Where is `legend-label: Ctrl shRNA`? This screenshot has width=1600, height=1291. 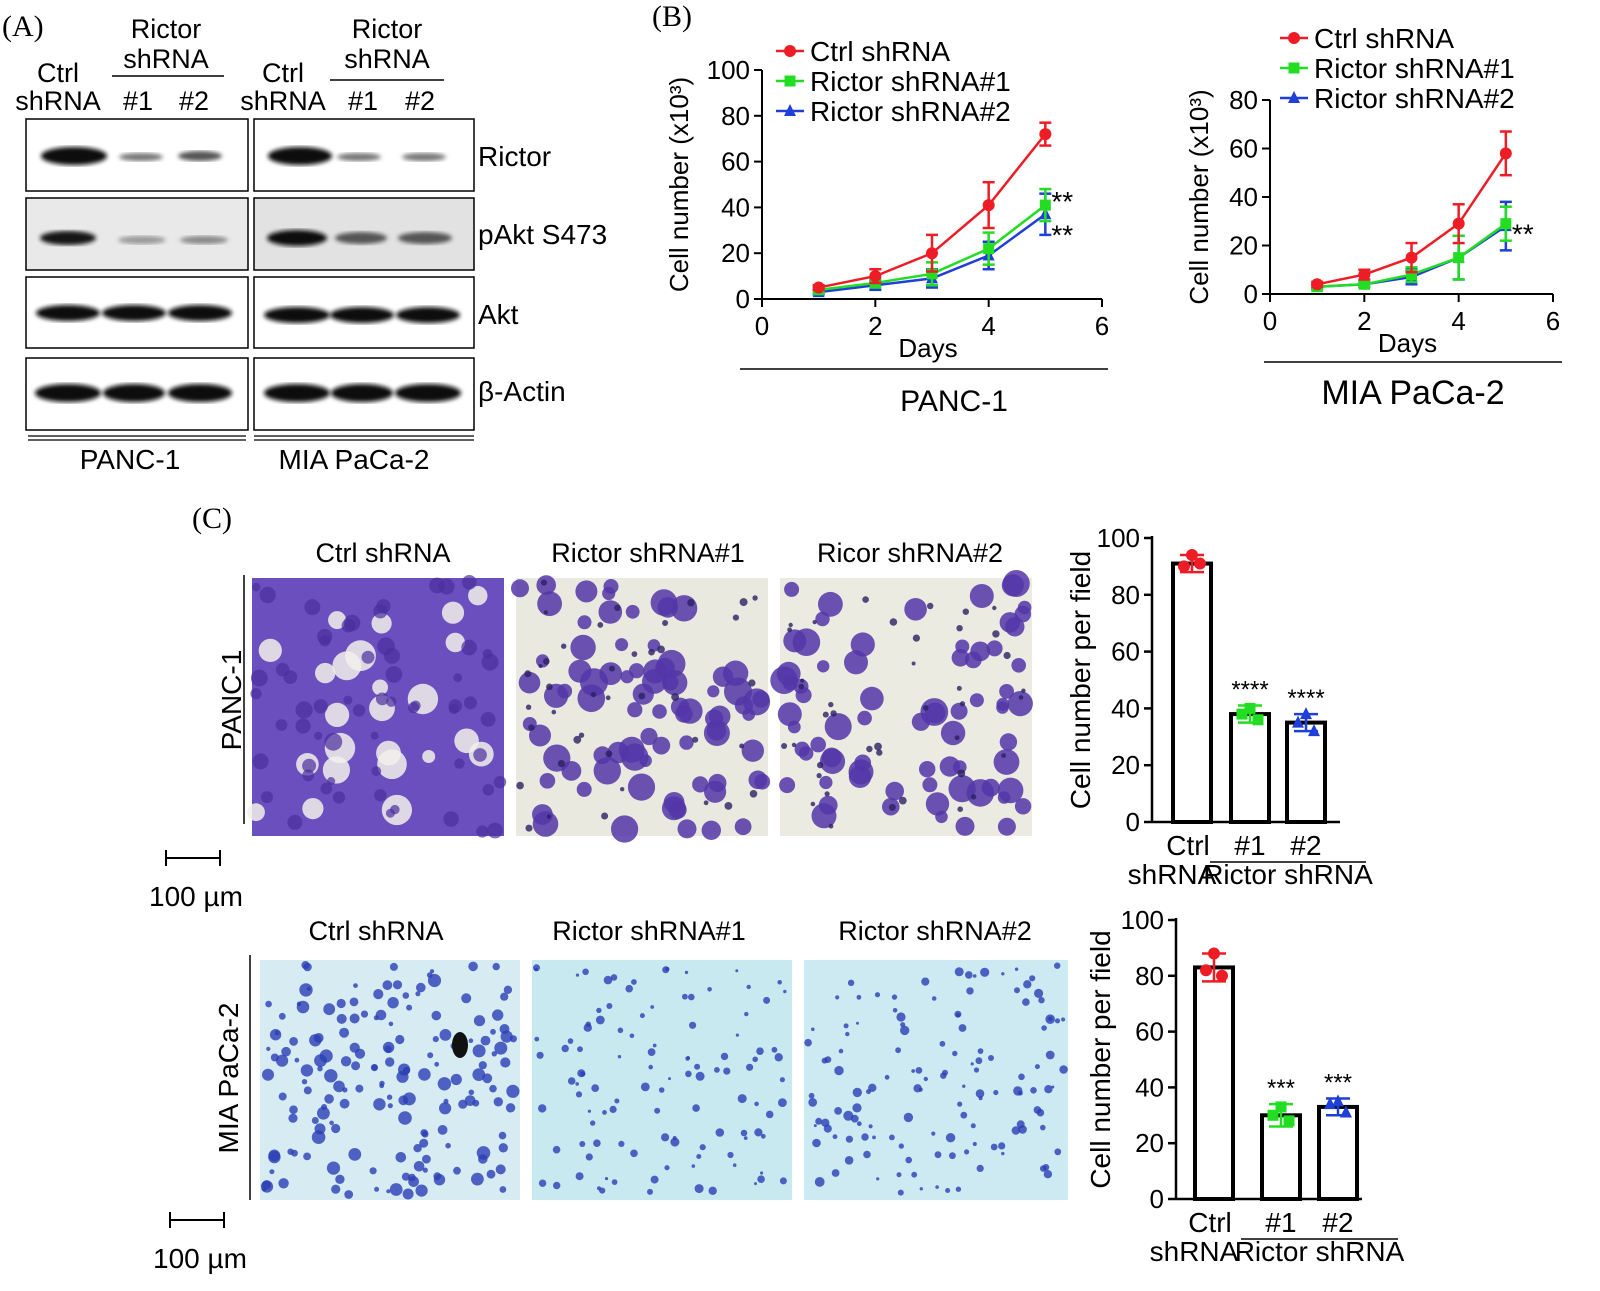 legend-label: Ctrl shRNA is located at coordinates (1384, 38).